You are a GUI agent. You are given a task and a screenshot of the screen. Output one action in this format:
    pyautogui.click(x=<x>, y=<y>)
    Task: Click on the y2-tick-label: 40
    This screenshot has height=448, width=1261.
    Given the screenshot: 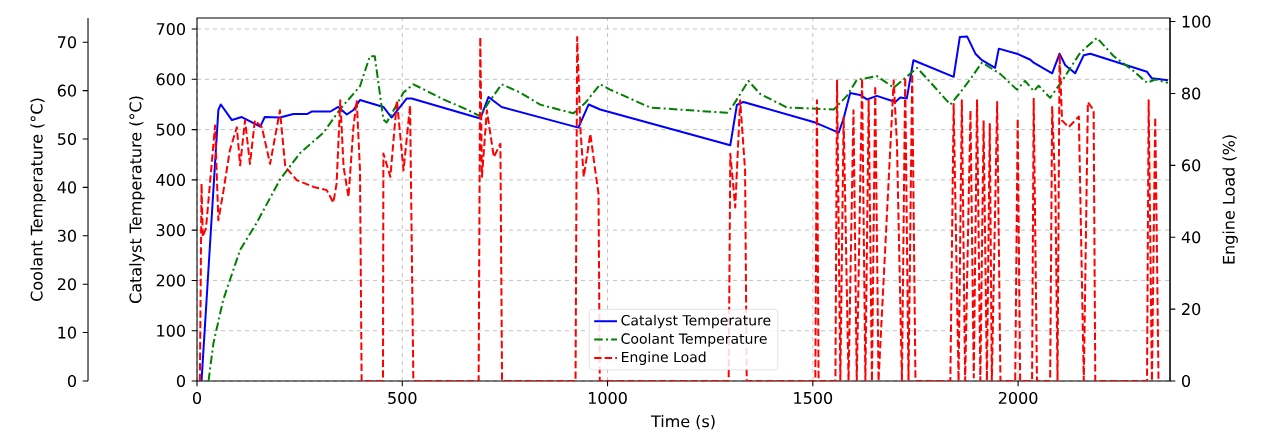 What is the action you would take?
    pyautogui.click(x=1191, y=237)
    